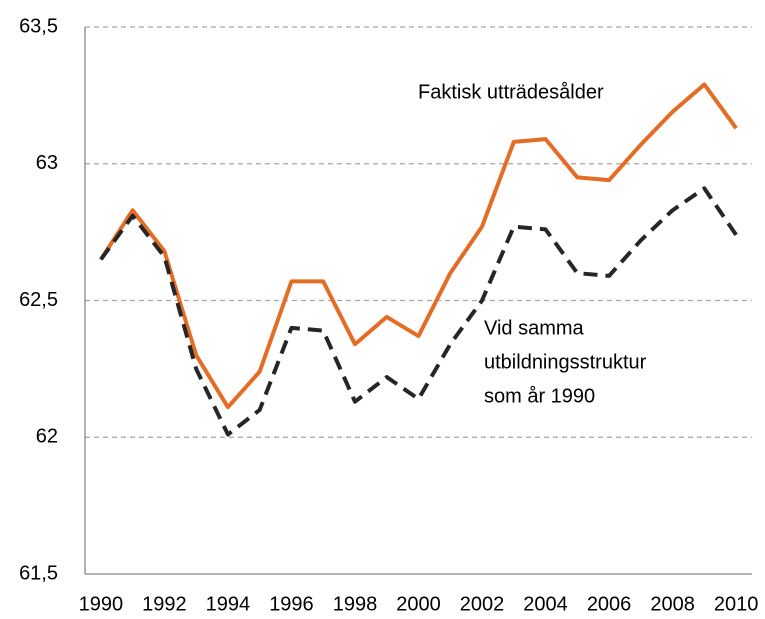 The width and height of the screenshot is (765, 619). Describe the element at coordinates (482, 604) in the screenshot. I see `x-tick-label: 2002` at that location.